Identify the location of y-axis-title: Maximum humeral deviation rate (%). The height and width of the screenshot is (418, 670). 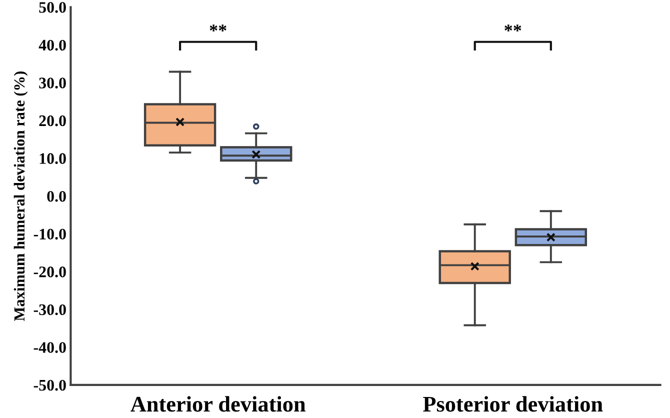
(21, 196).